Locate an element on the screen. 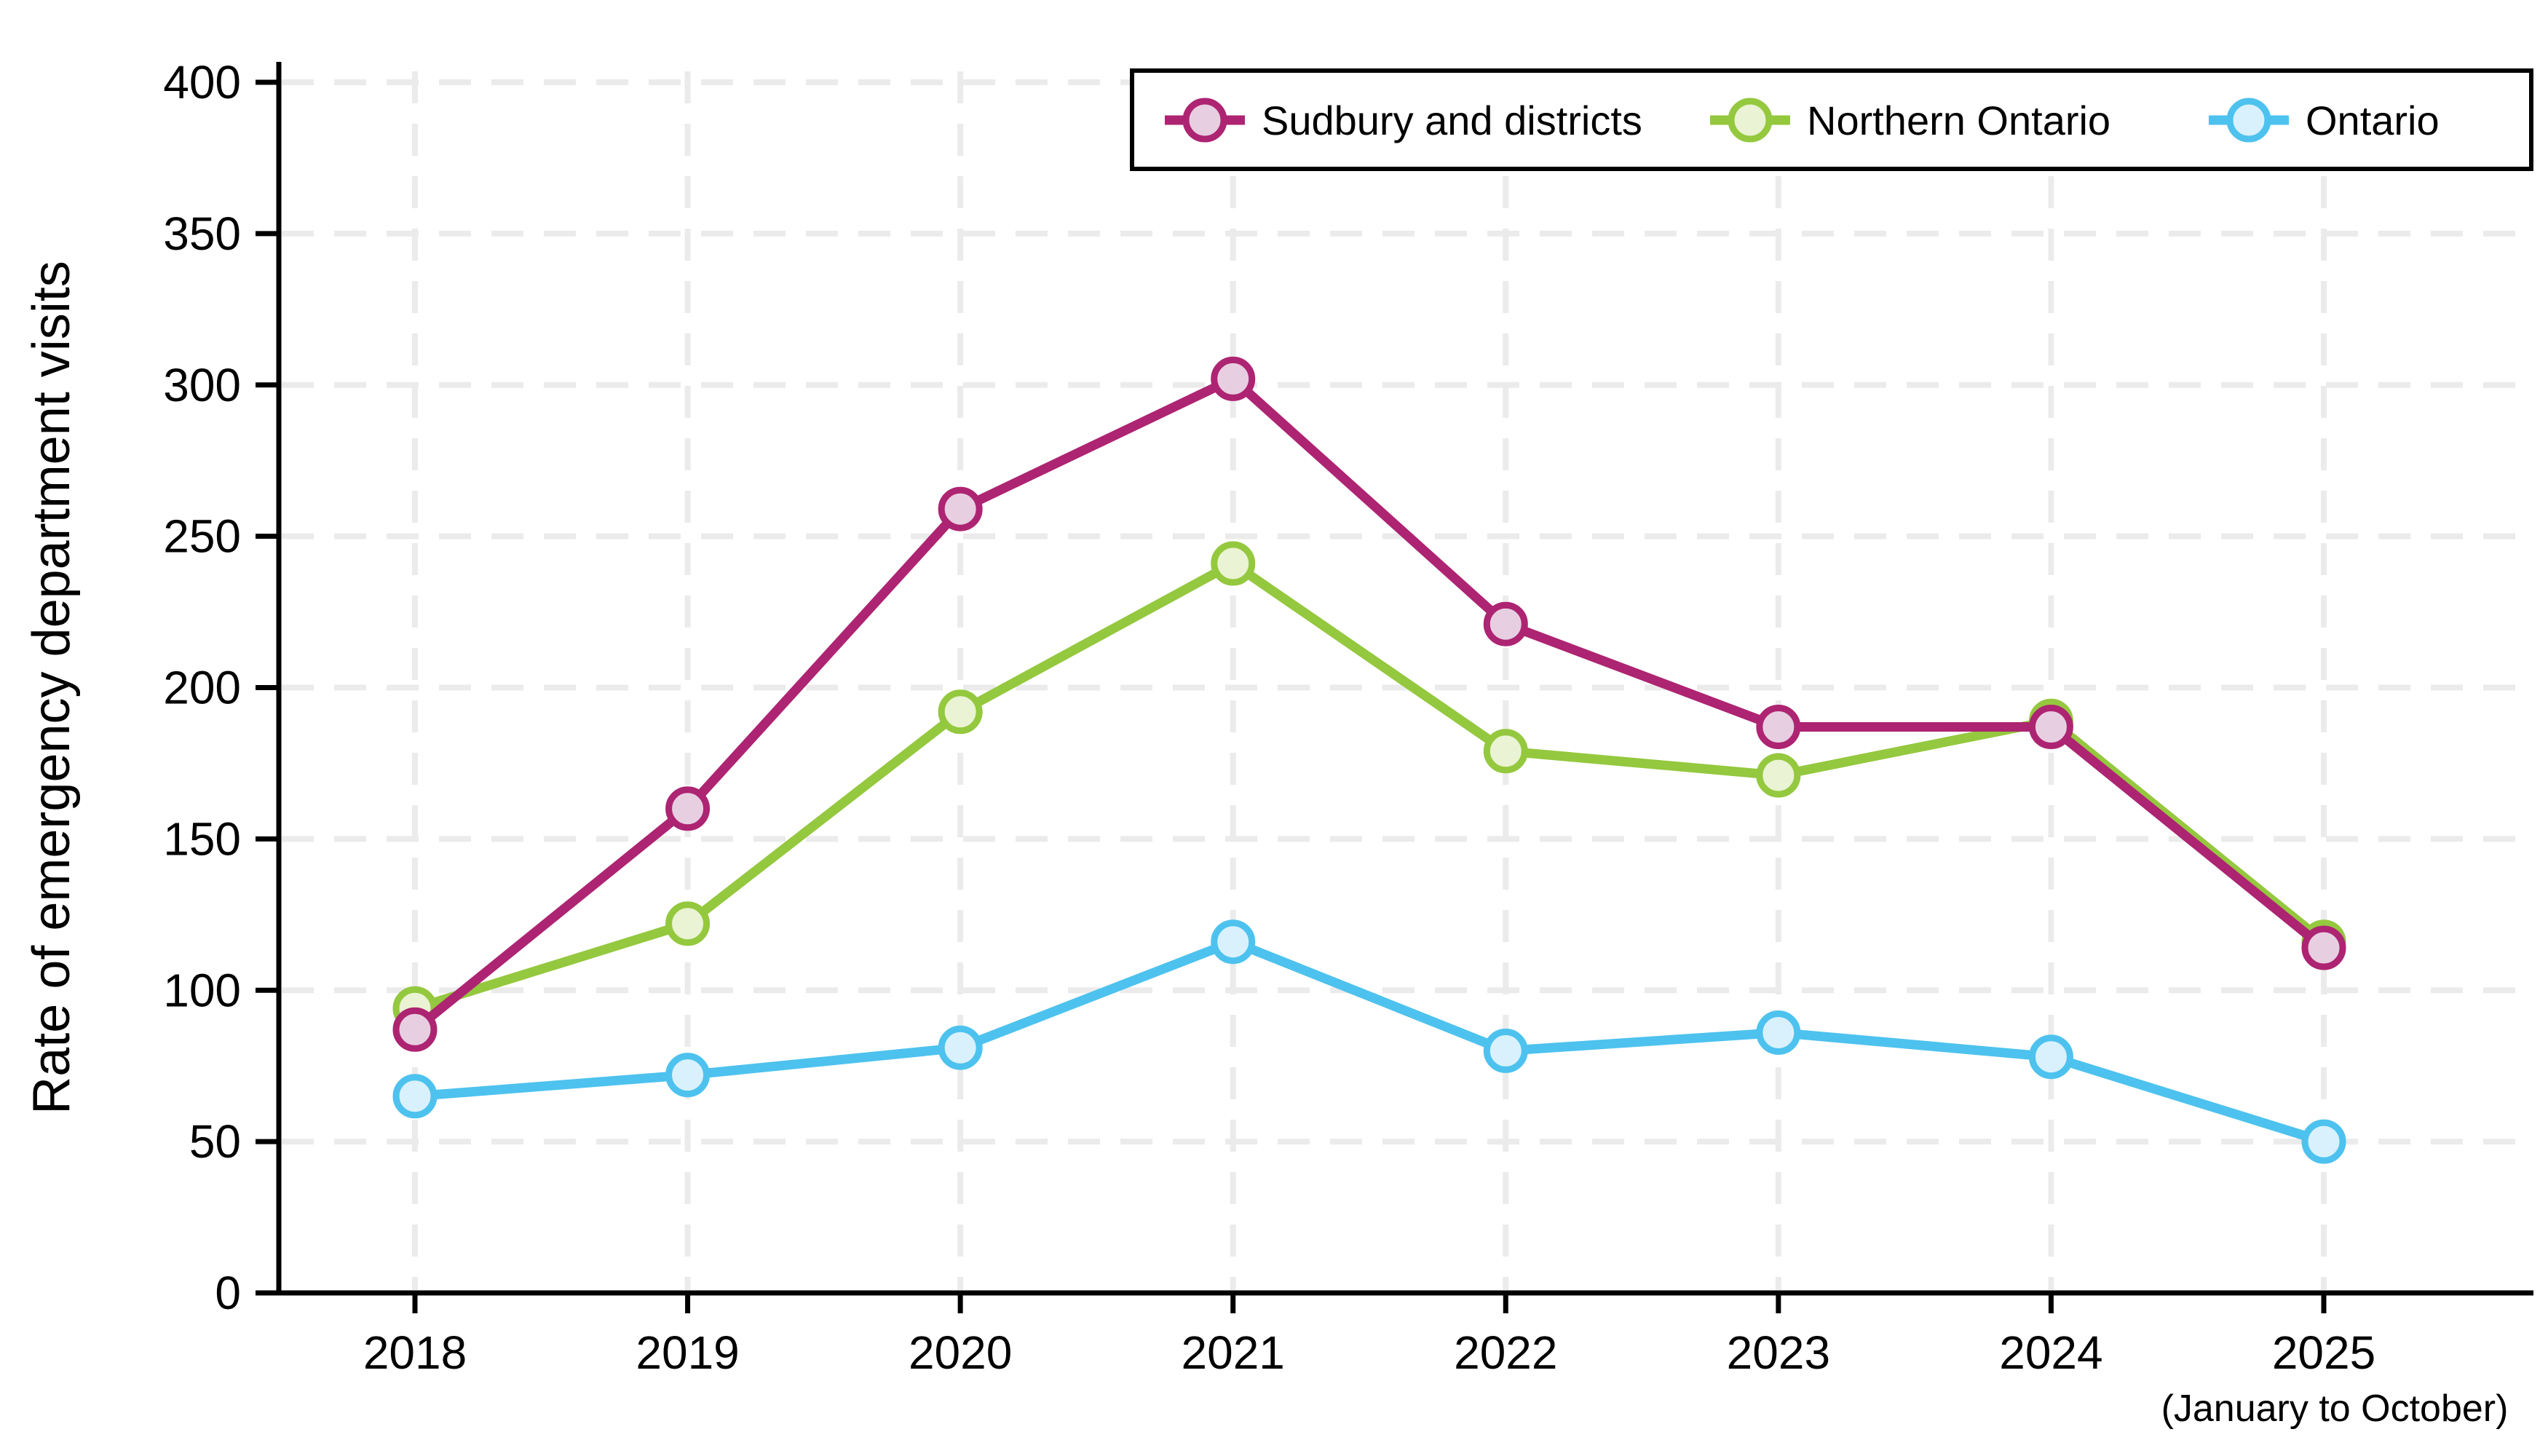 The height and width of the screenshot is (1456, 2548). y-tick-label-250: 250 is located at coordinates (202, 536).